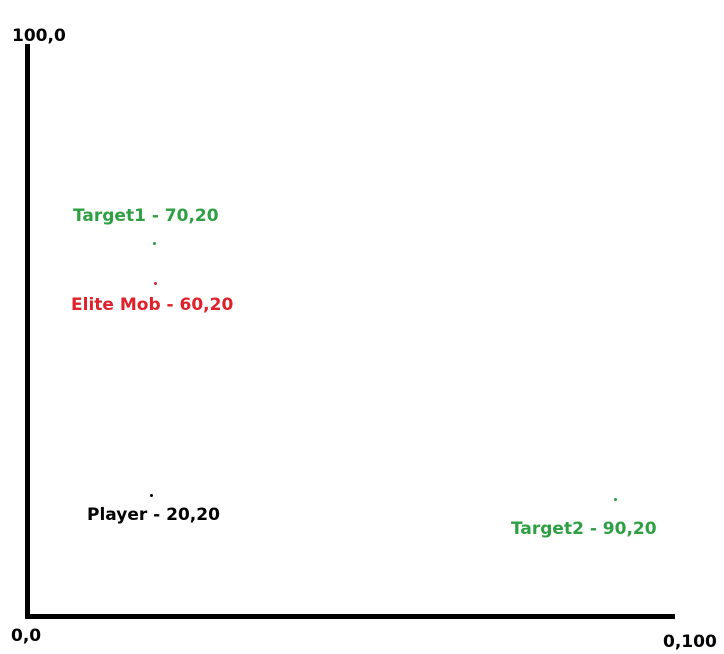 The image size is (724, 654). Describe the element at coordinates (615, 499) in the screenshot. I see `target2-dot` at that location.